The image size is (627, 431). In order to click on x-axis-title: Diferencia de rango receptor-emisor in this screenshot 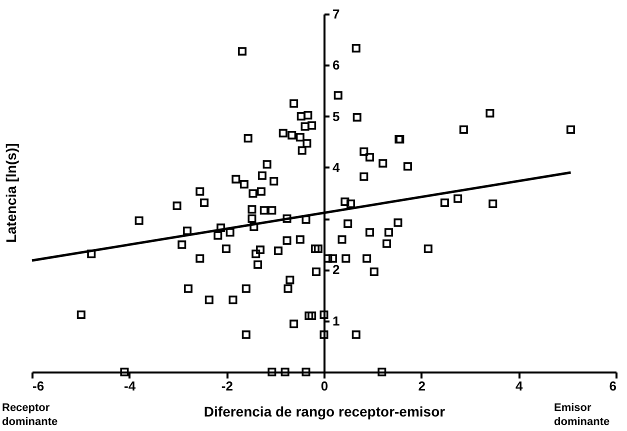, I will do `click(325, 412)`.